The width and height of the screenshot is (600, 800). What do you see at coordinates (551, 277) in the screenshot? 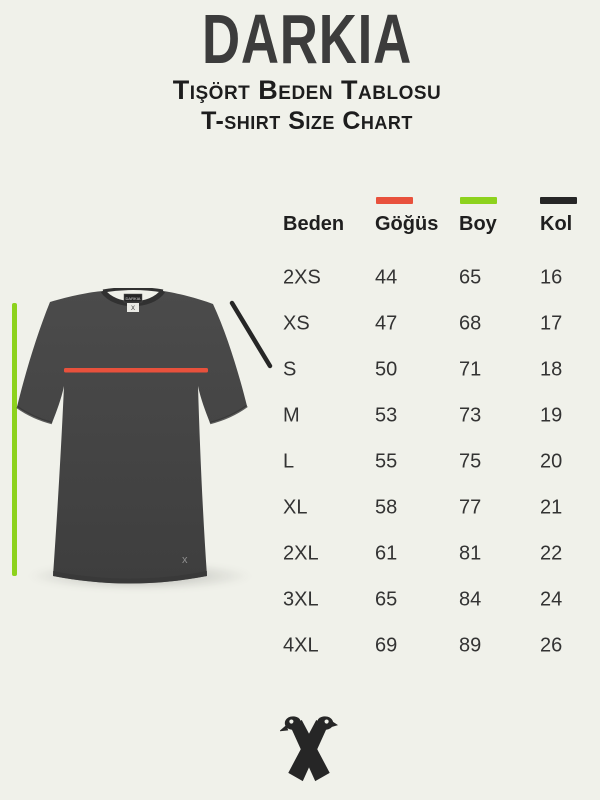
I see `size-value: 16` at bounding box center [551, 277].